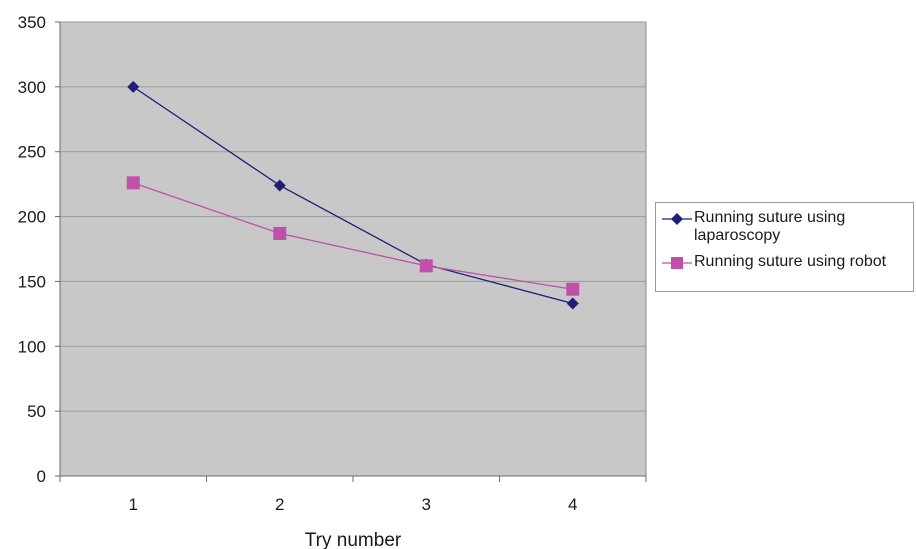 This screenshot has width=916, height=549. Describe the element at coordinates (790, 261) in the screenshot. I see `legend-label: Running suture using robot` at that location.